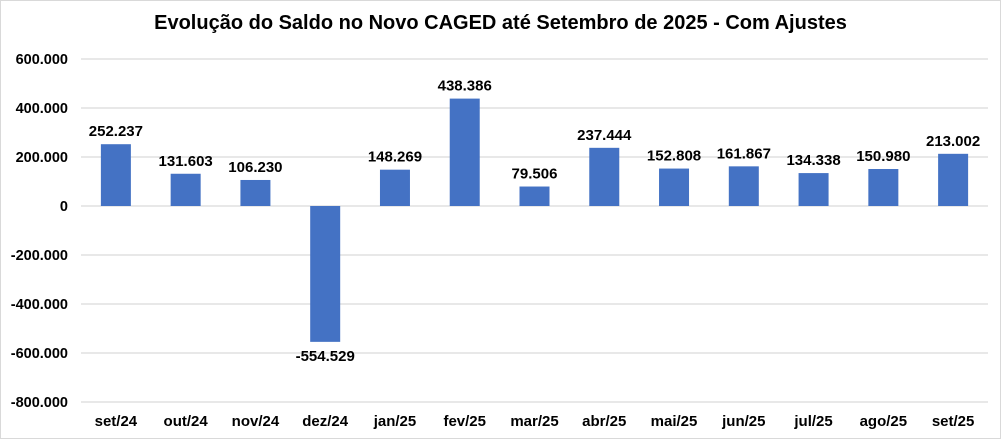 This screenshot has height=439, width=1001. Describe the element at coordinates (325, 421) in the screenshot. I see `x-axis-tick-label: dez/24` at that location.